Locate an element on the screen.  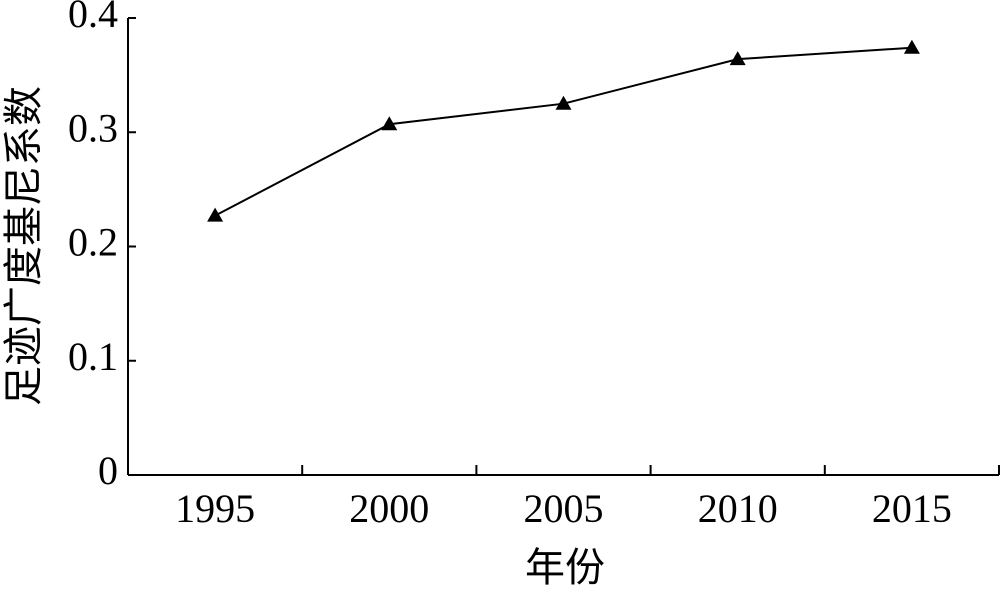
y-tick-label: 0.4 is located at coordinates (93, 18).